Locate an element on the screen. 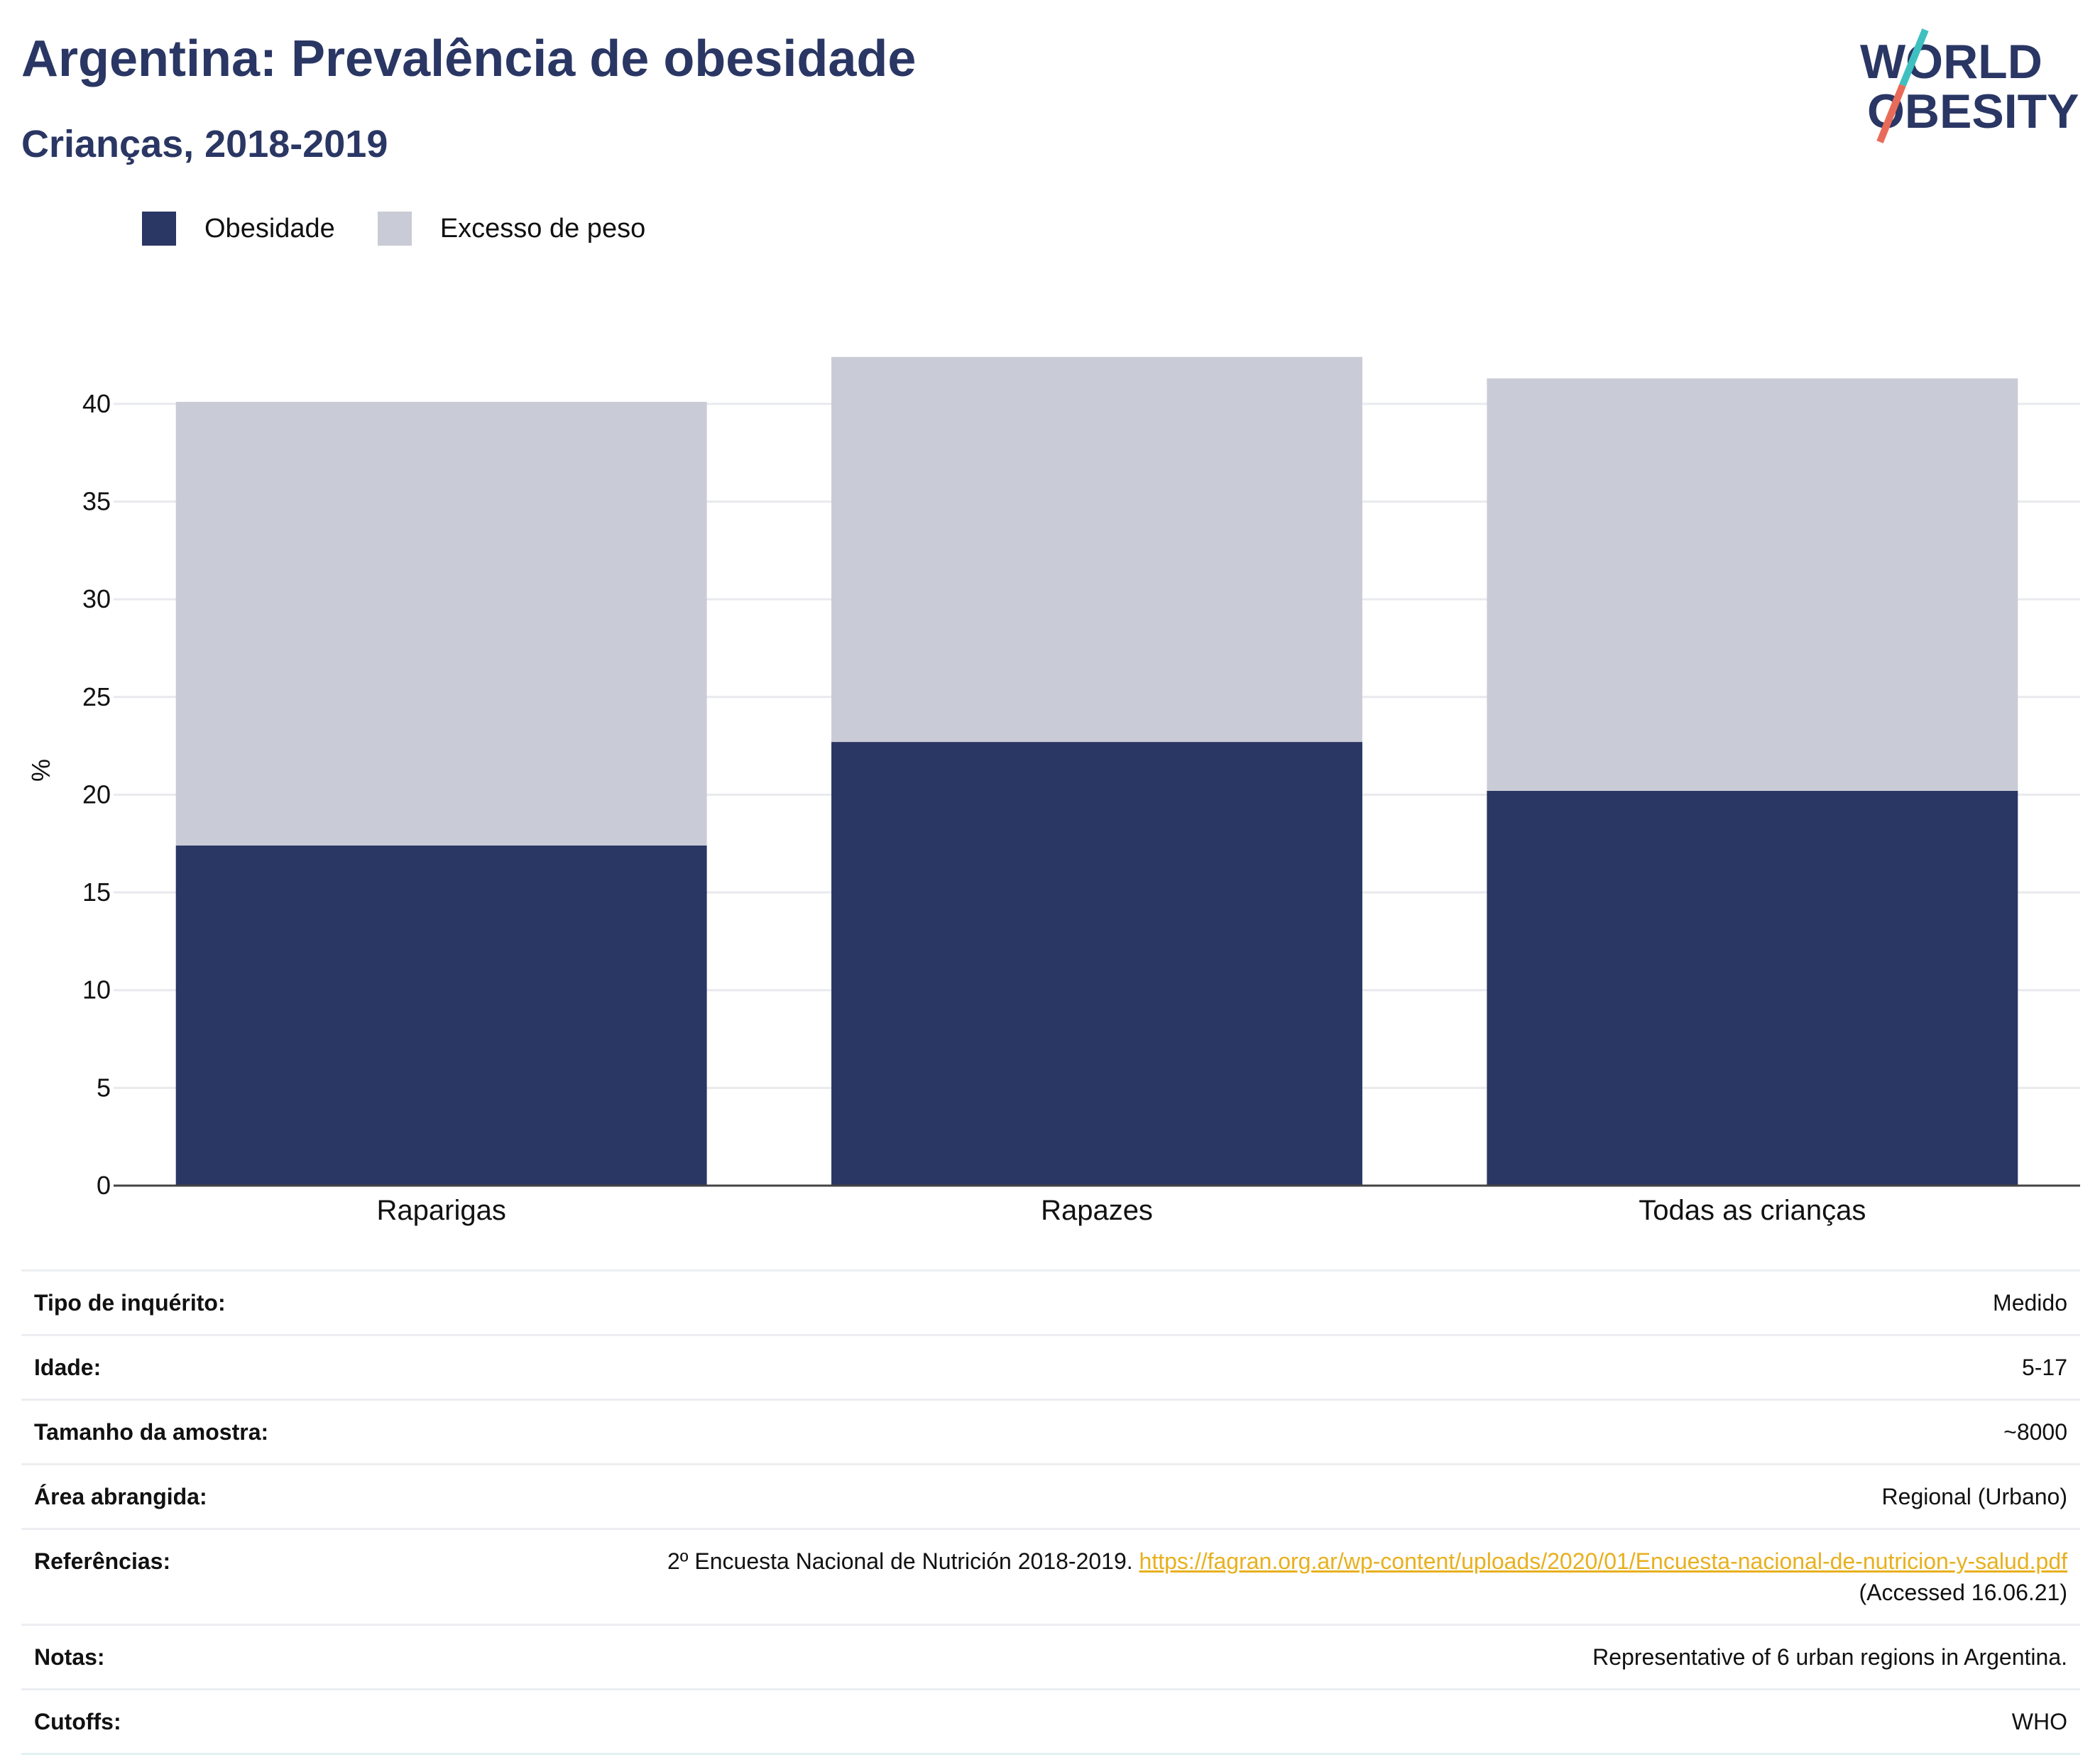 The height and width of the screenshot is (1755, 2100). x-tick-label: Raparigas is located at coordinates (441, 1210).